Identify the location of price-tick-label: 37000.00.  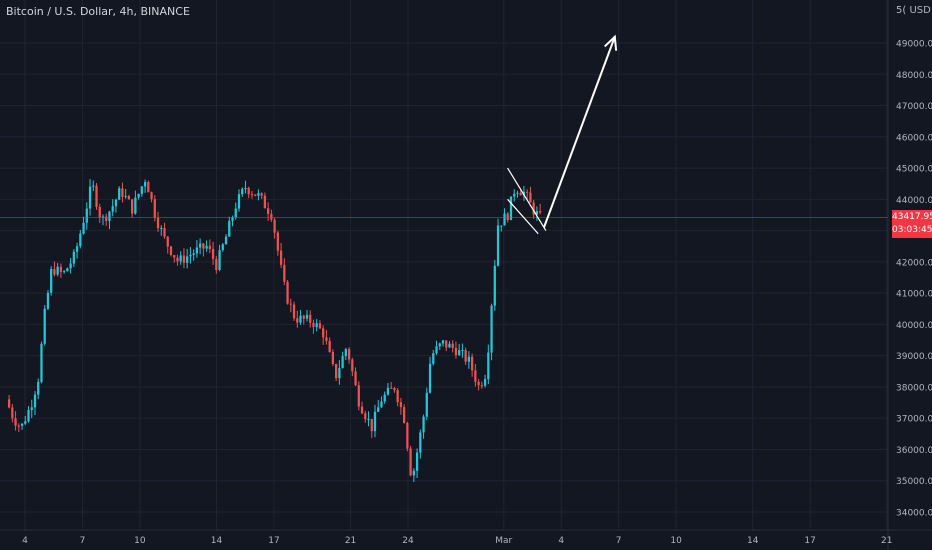
(914, 420).